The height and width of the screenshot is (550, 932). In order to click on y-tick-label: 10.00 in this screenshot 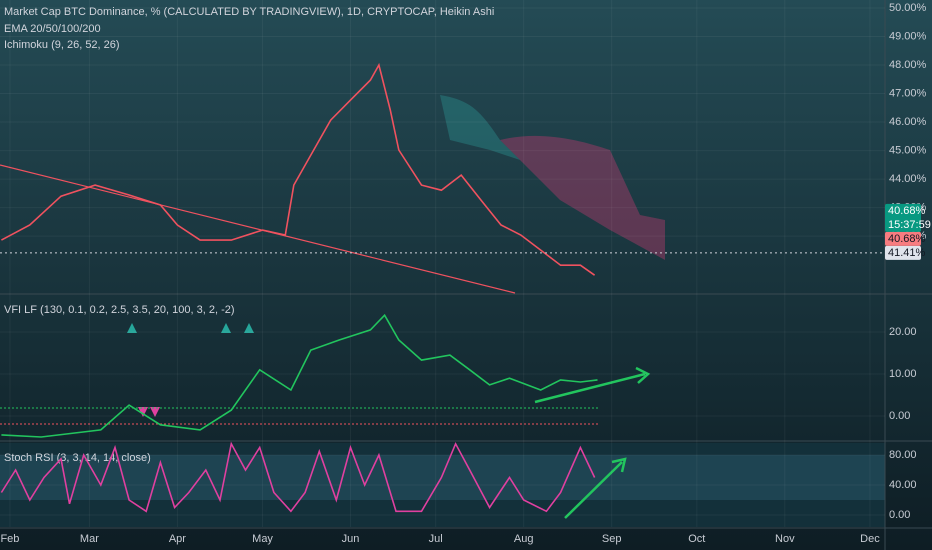, I will do `click(903, 374)`.